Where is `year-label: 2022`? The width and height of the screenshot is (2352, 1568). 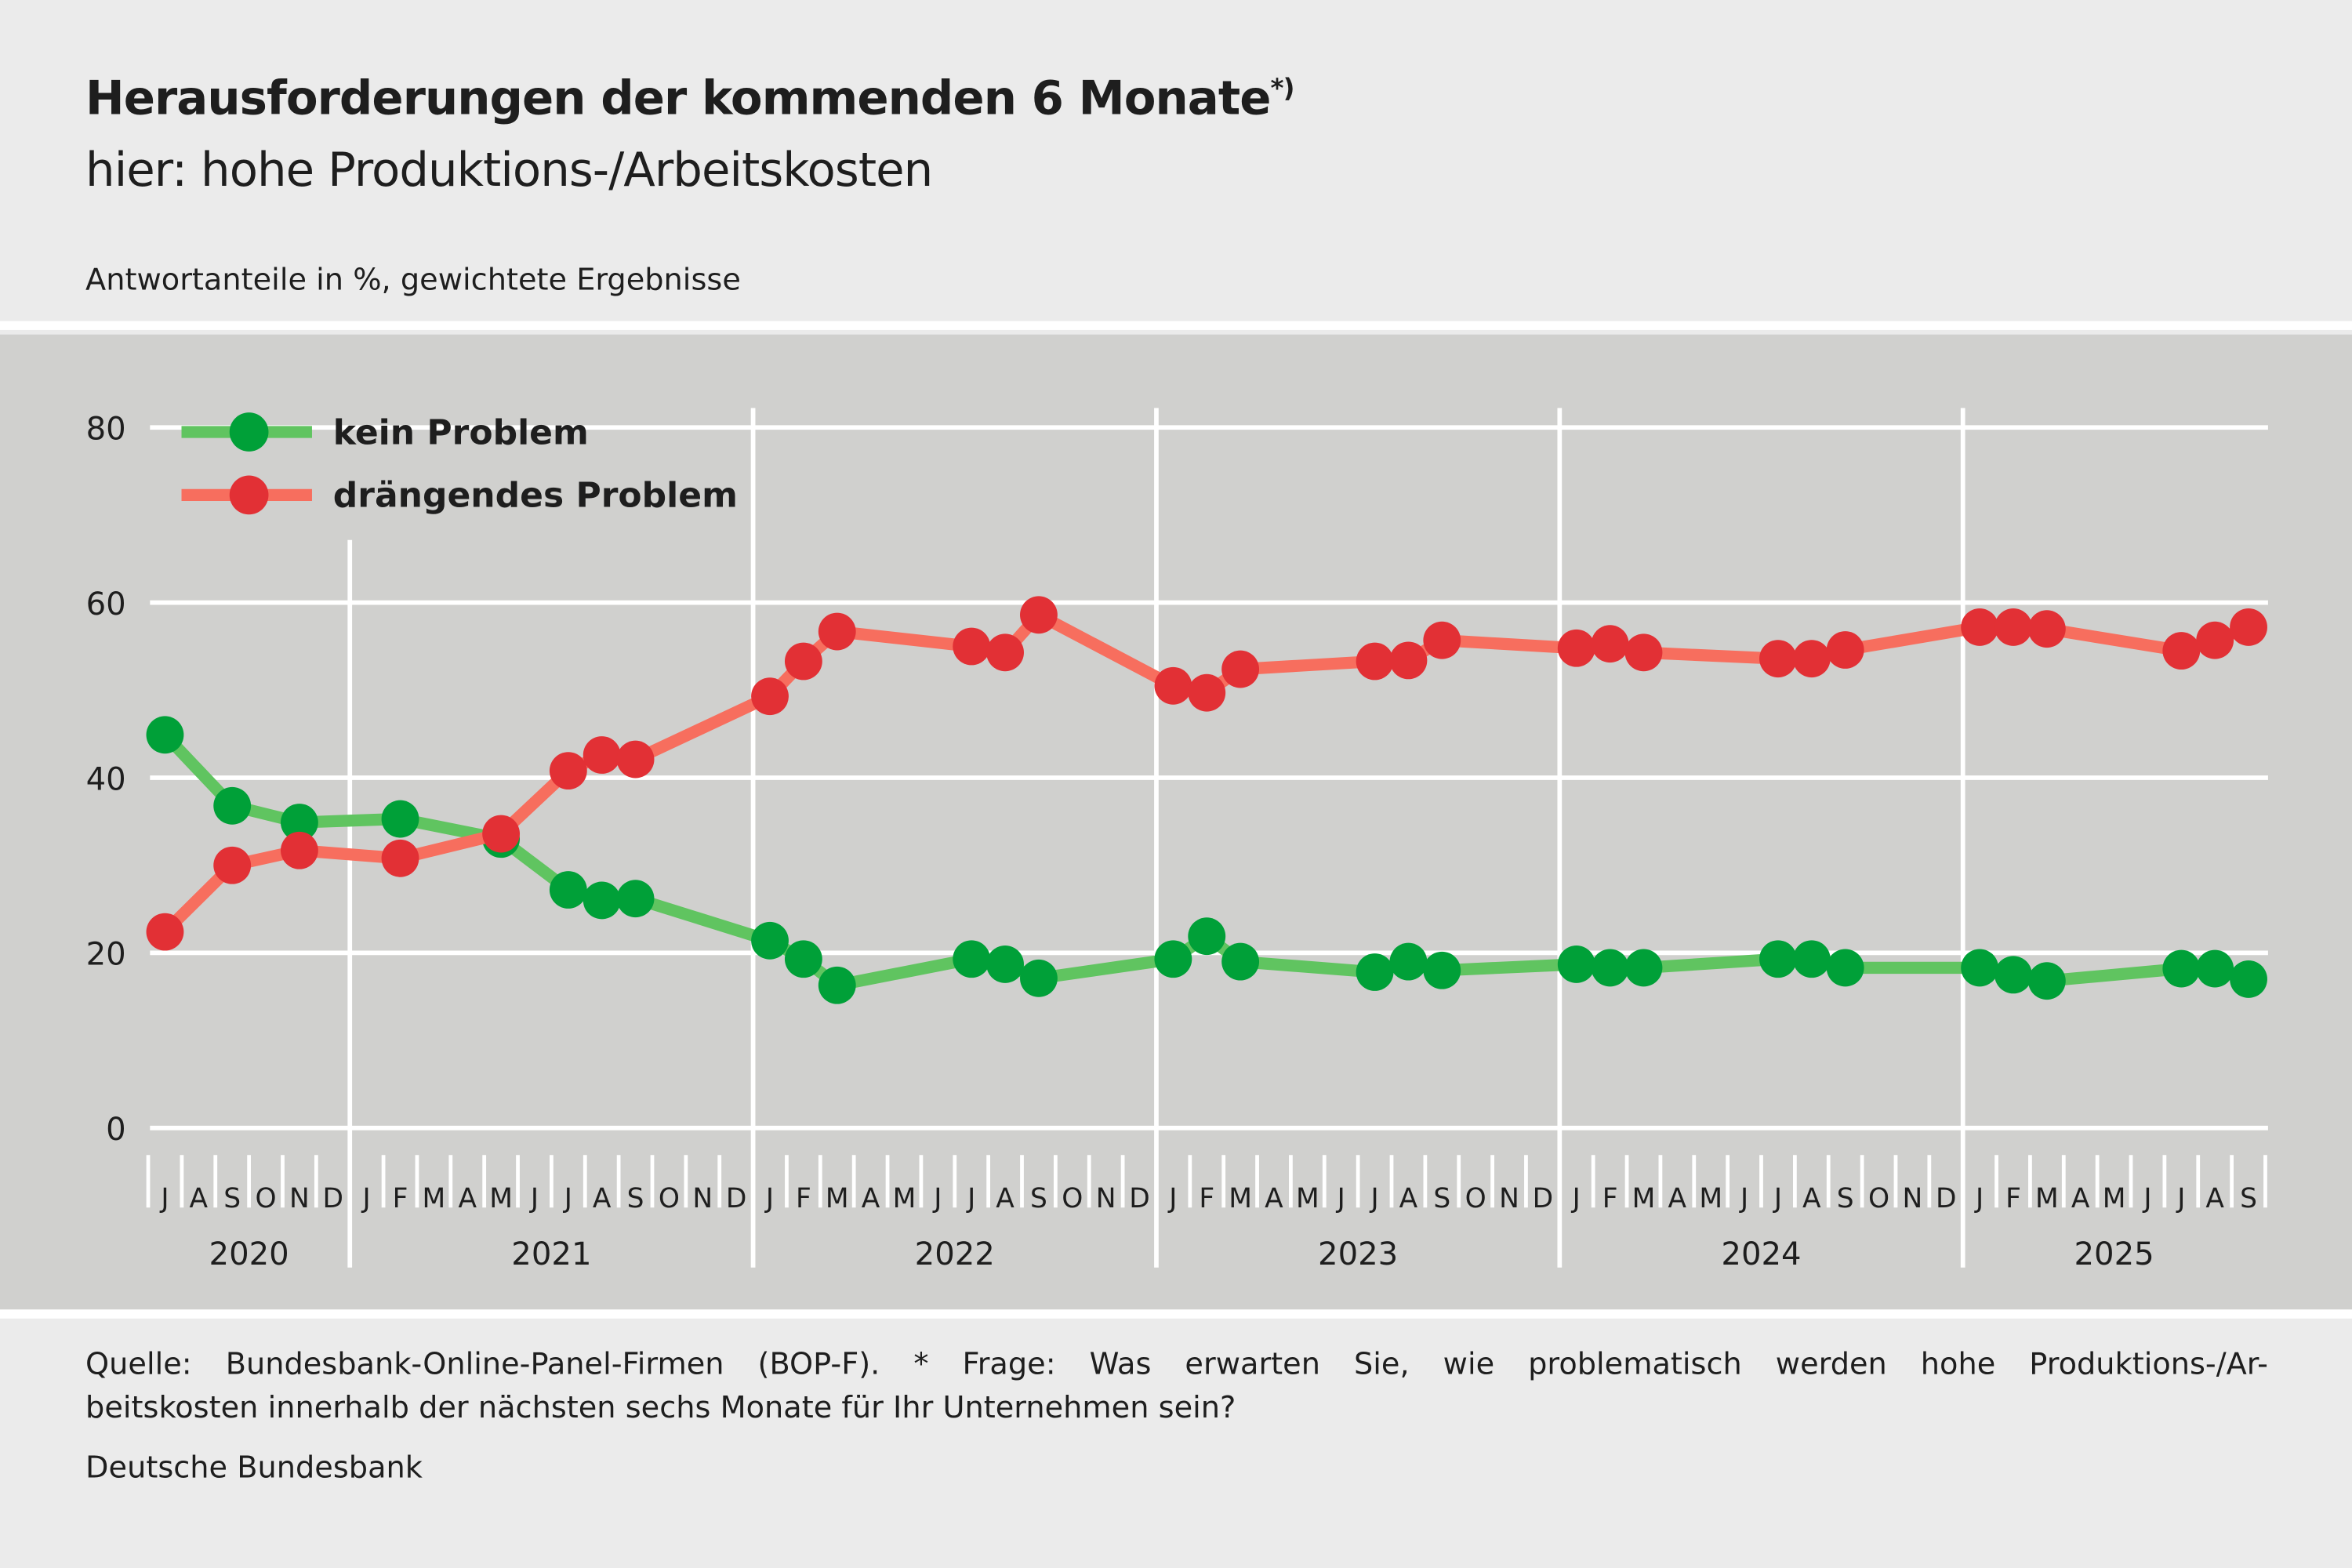
year-label: 2022 is located at coordinates (955, 1254).